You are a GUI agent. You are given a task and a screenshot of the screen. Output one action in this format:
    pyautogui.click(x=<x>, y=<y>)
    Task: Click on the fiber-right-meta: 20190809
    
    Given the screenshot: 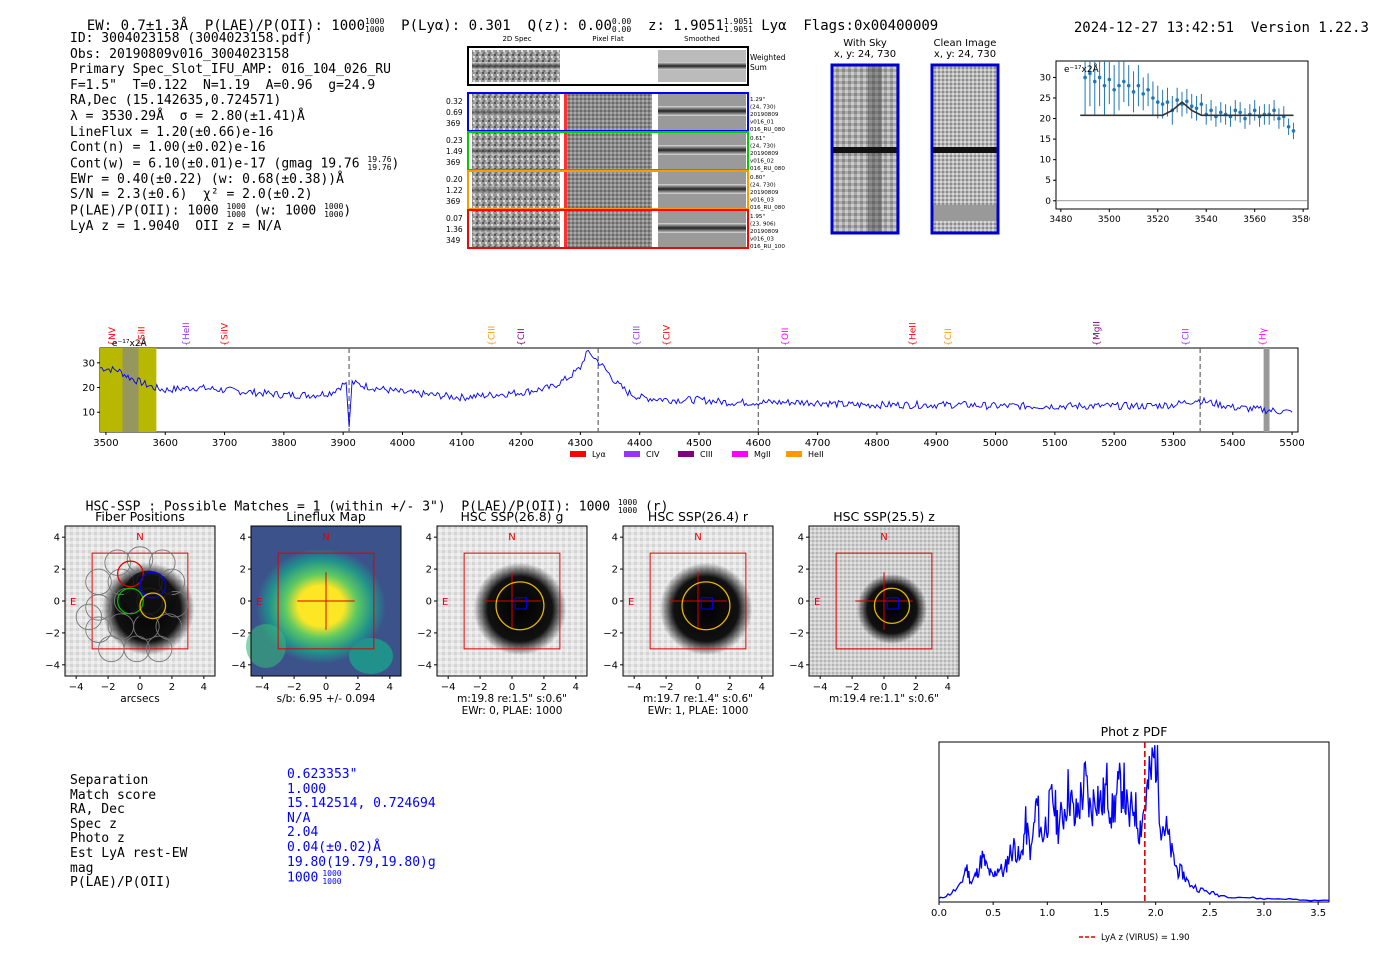 What is the action you would take?
    pyautogui.click(x=764, y=193)
    